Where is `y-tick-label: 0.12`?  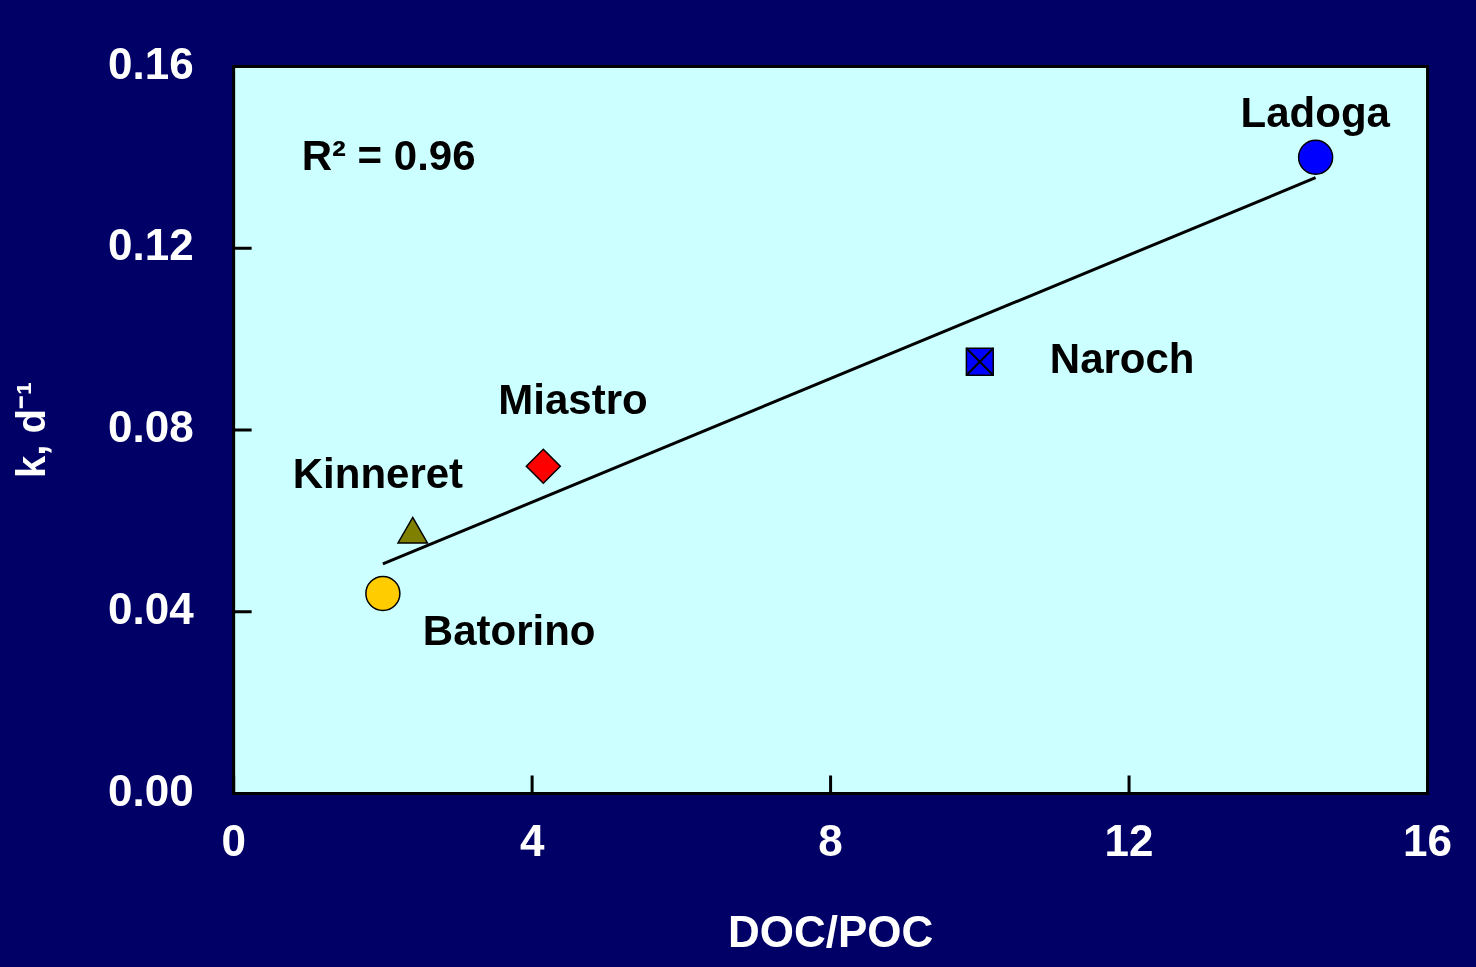
y-tick-label: 0.12 is located at coordinates (151, 245).